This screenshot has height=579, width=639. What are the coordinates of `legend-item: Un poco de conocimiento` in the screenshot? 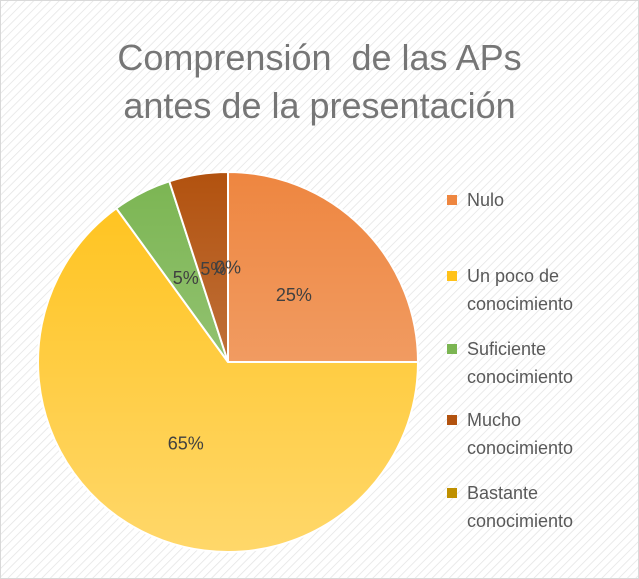 It's located at (537, 290).